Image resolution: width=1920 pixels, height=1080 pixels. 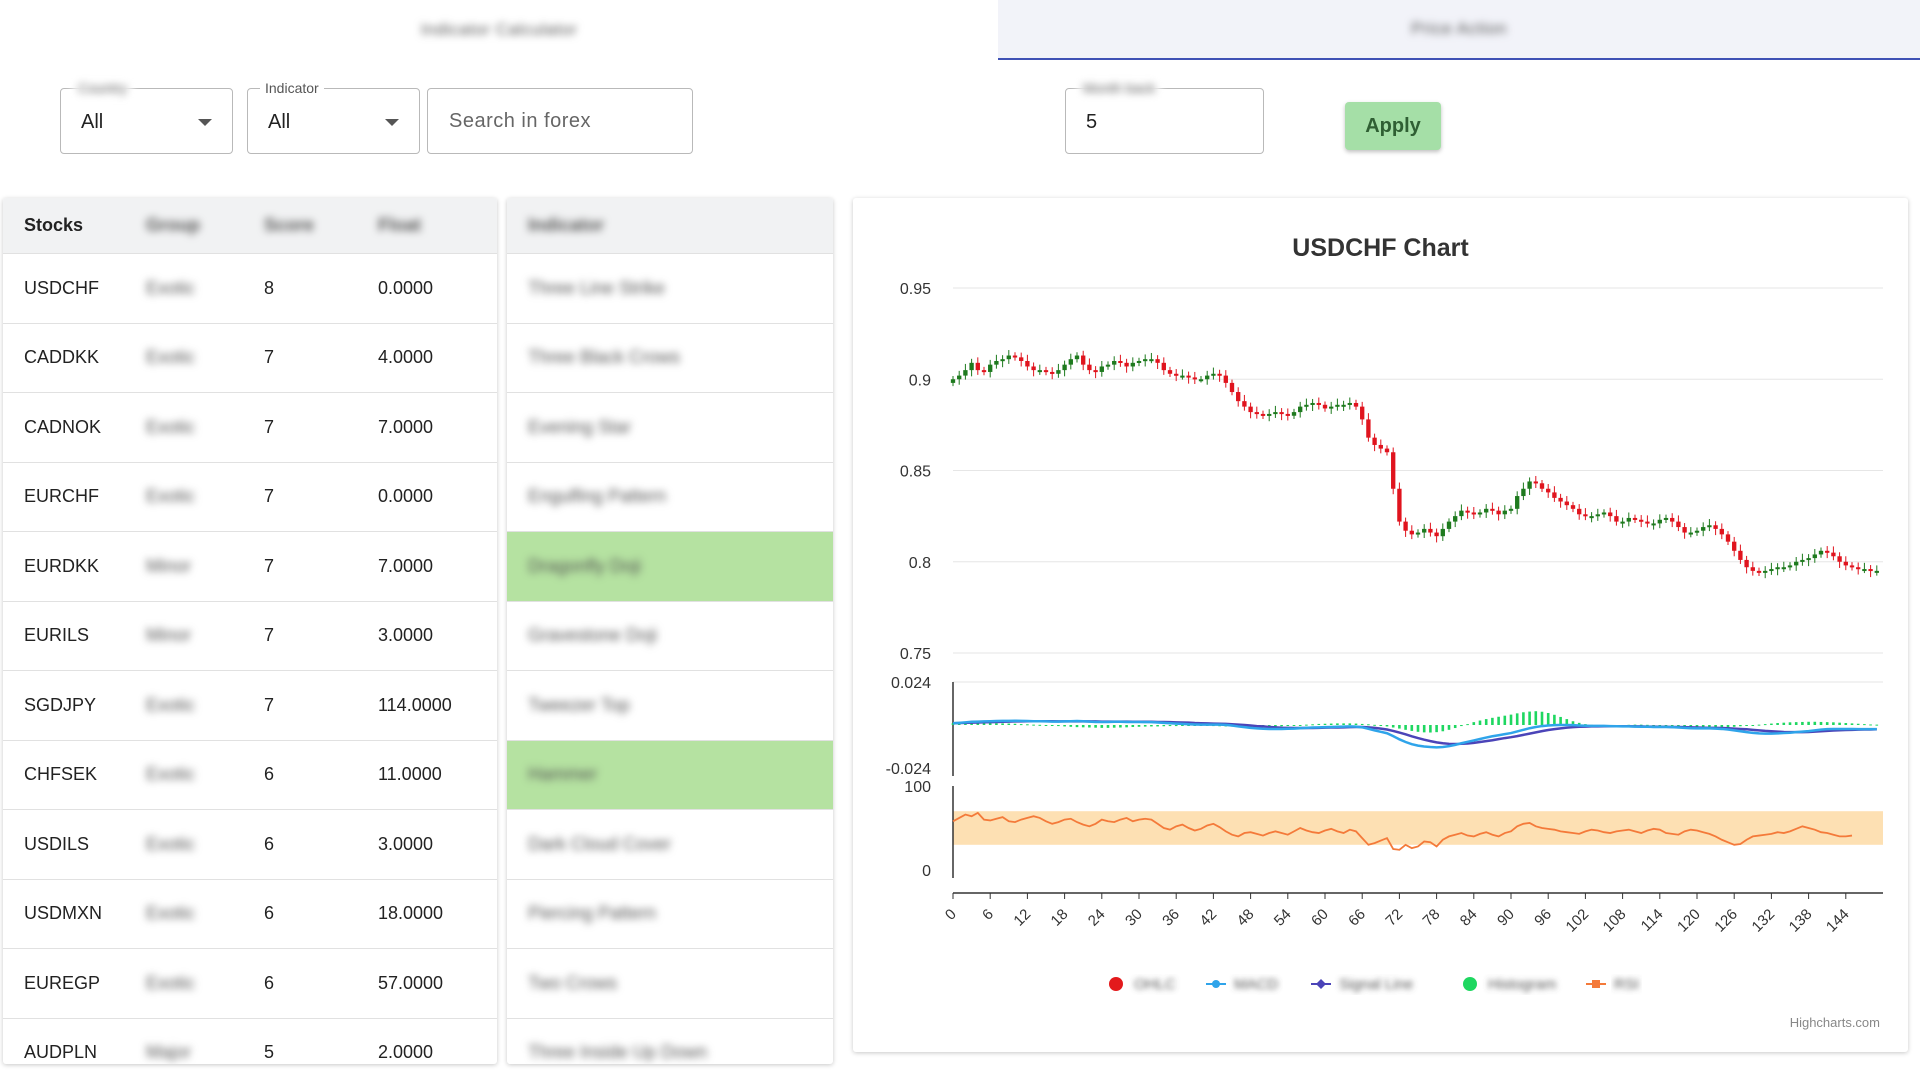 I want to click on table-row: SGDJPY Exotic 7 114.0000, so click(x=250, y=705).